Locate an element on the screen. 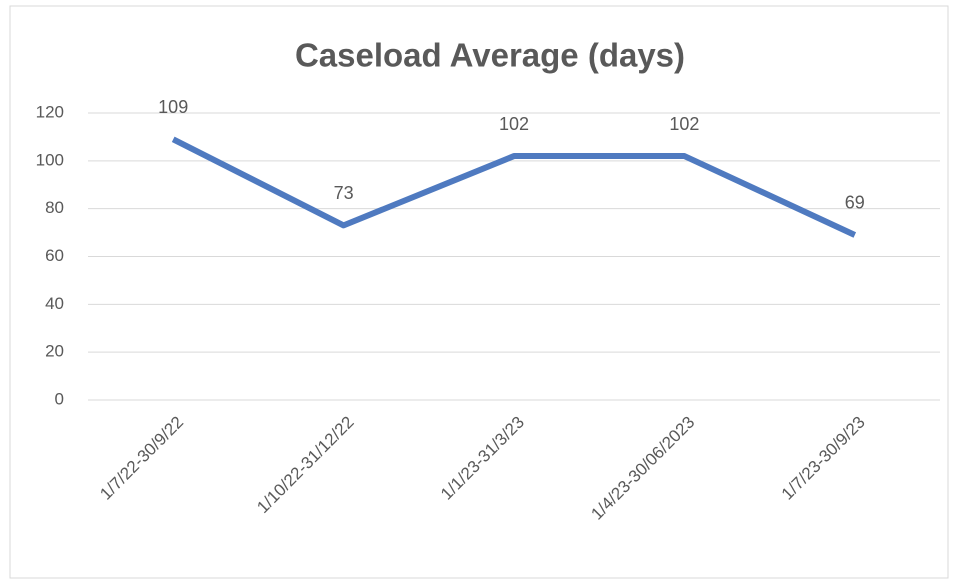 The width and height of the screenshot is (959, 583). y-tick-label: 60 is located at coordinates (54, 255).